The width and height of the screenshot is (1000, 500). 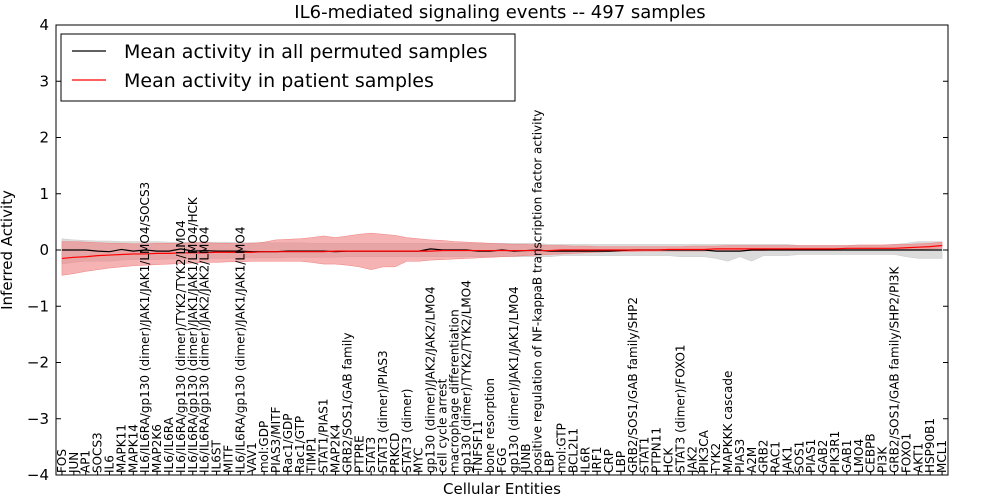 I want to click on category-label: PRKCD, so click(x=395, y=453).